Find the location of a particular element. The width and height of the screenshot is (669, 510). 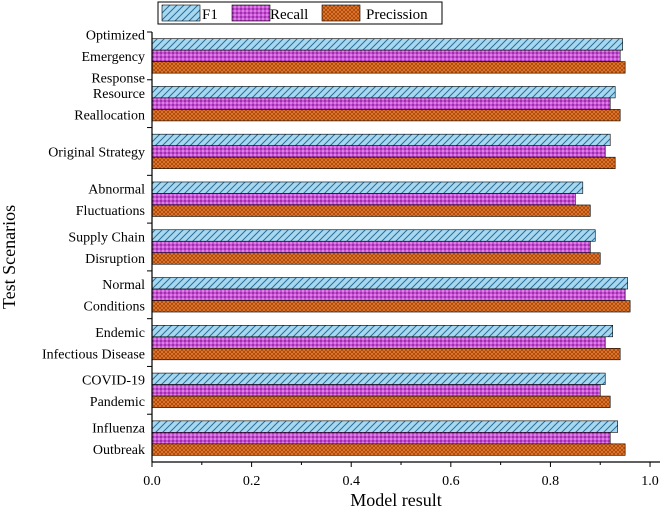

category-label-2: Original Strategy is located at coordinates (96, 152).